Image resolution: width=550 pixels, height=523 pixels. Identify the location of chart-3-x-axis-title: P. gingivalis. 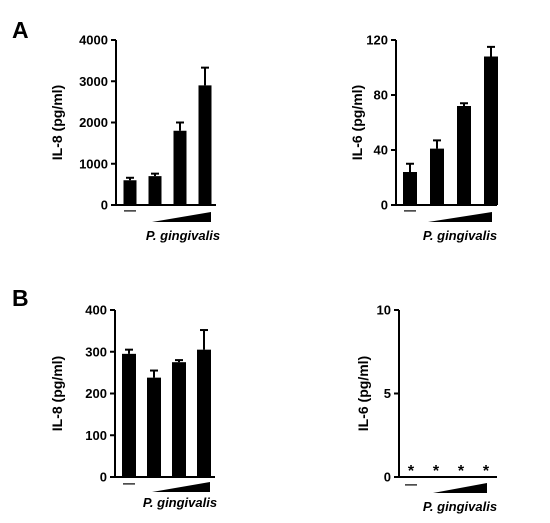
(180, 502).